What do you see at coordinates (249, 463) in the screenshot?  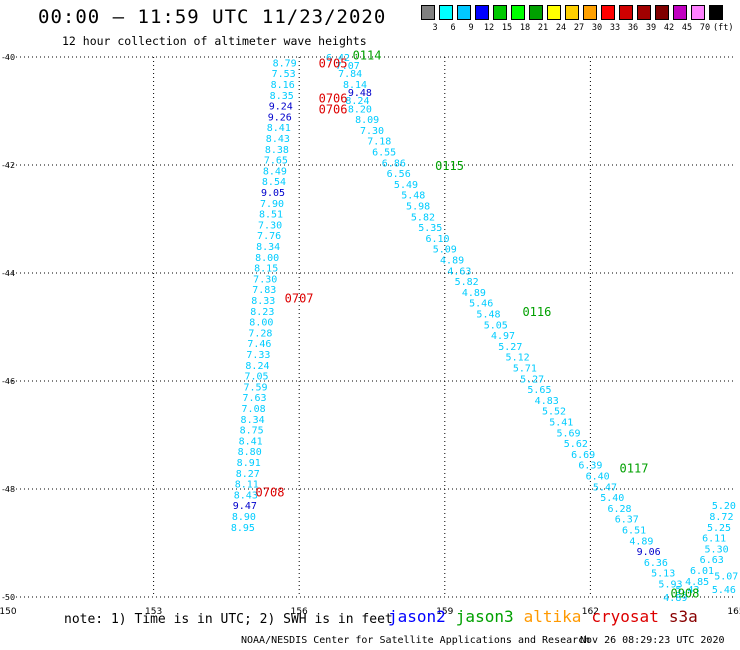 I see `data-label-swh: 8.91` at bounding box center [249, 463].